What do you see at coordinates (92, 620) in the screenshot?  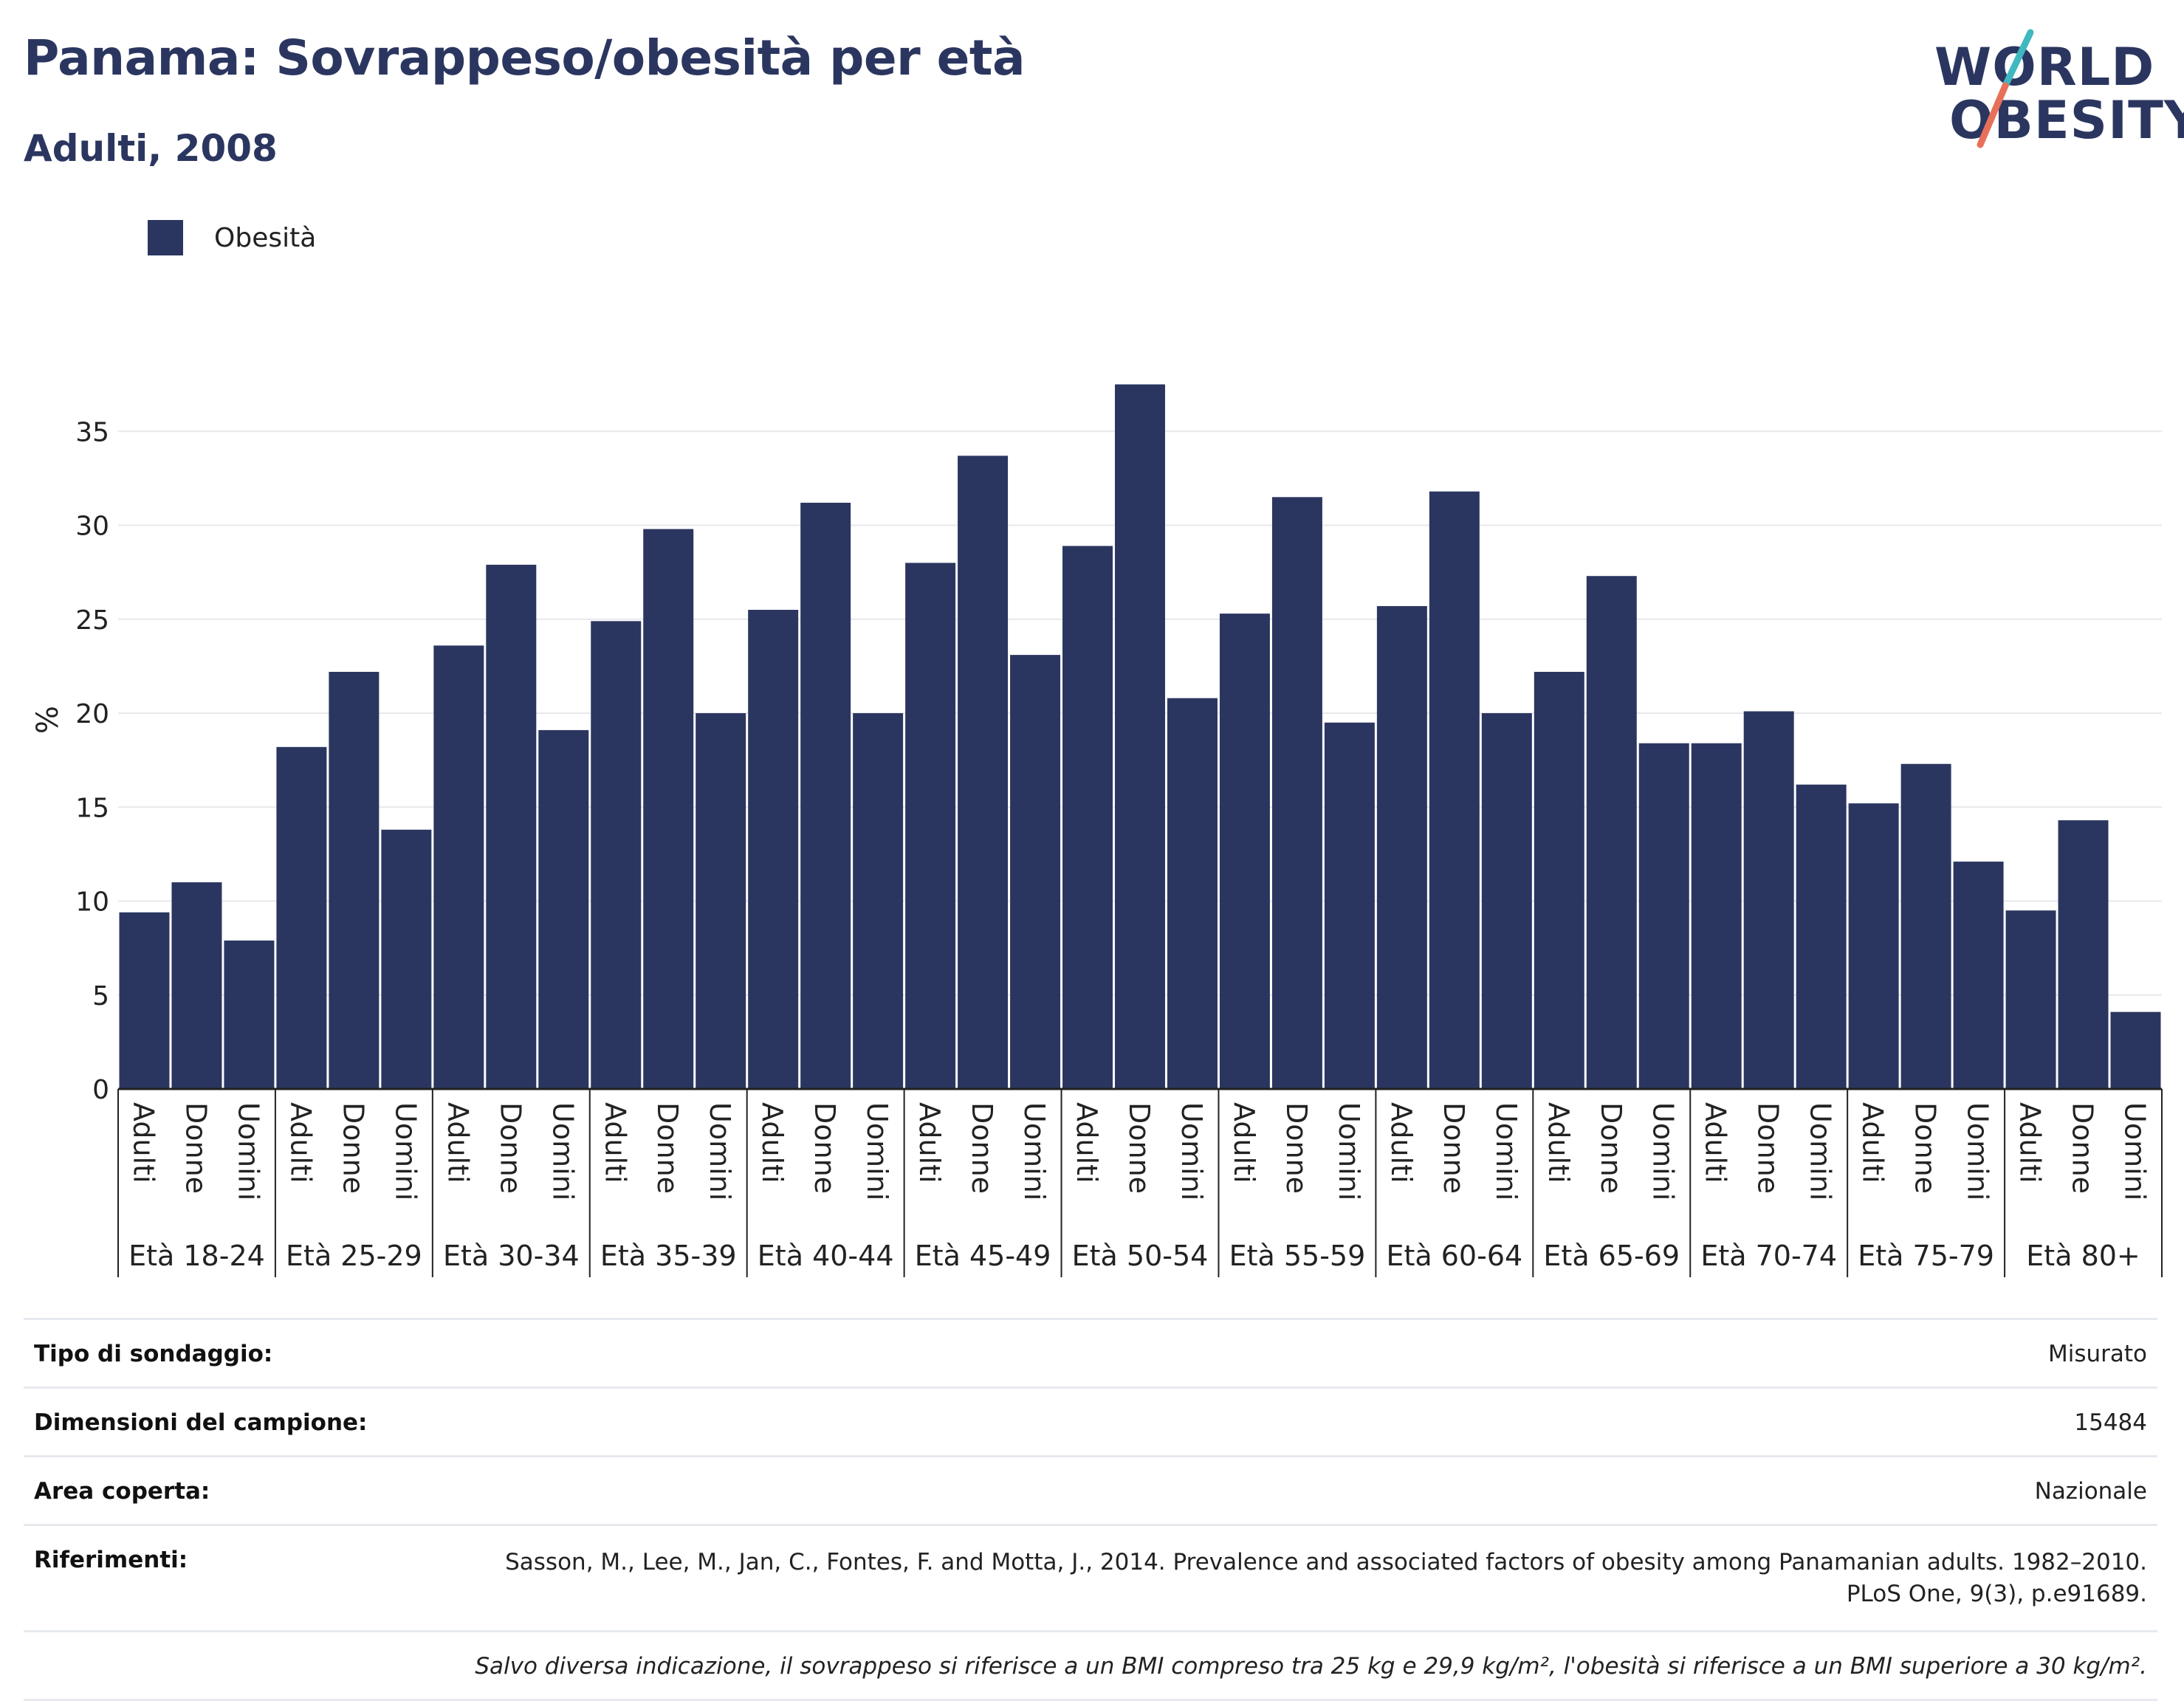 I see `y-tick-label: 25` at bounding box center [92, 620].